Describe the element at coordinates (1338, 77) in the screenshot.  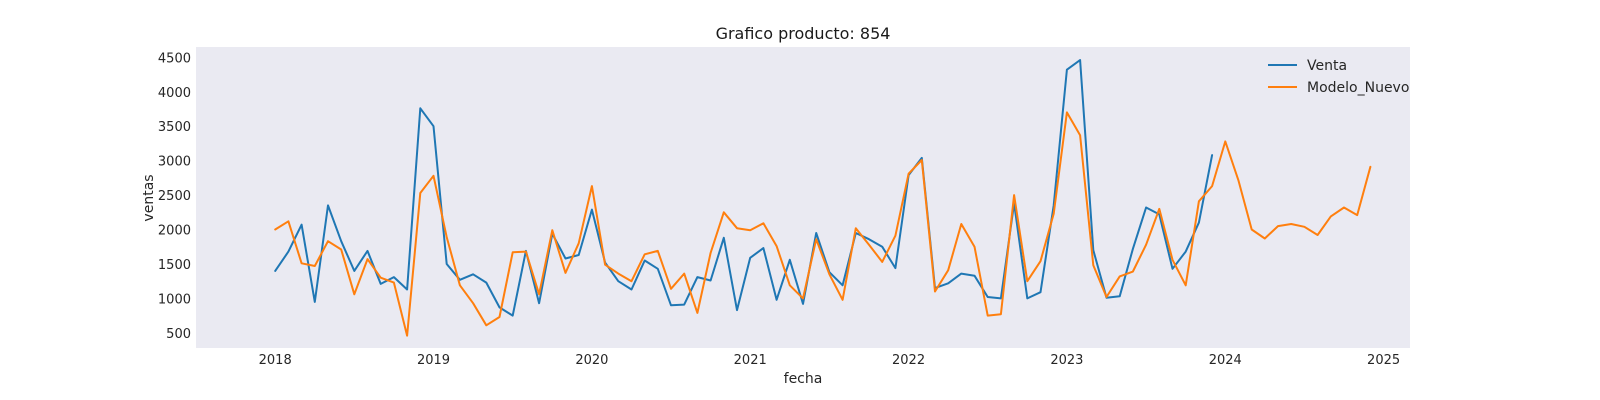
I see `legend: Venta Modelo_Nuevo` at that location.